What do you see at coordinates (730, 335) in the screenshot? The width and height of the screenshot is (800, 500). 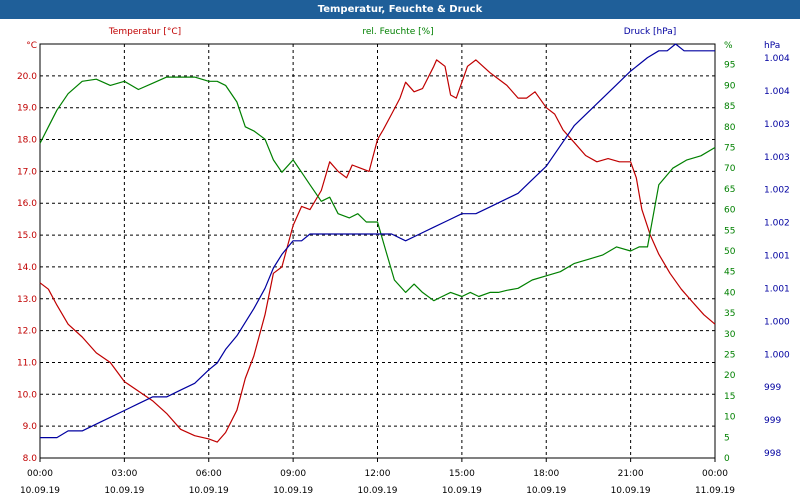 I see `humidity-tick-label: 30` at bounding box center [730, 335].